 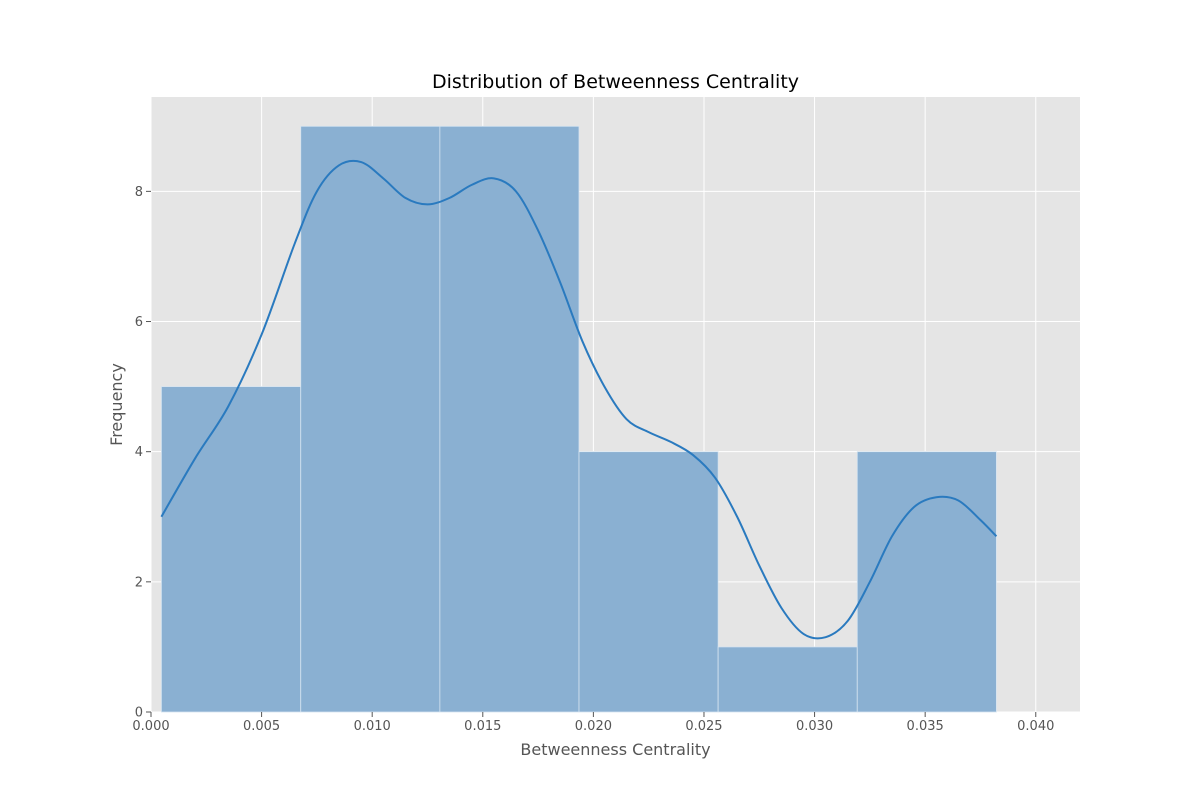 What do you see at coordinates (1035, 726) in the screenshot?
I see `x-tick-label: 0.040` at bounding box center [1035, 726].